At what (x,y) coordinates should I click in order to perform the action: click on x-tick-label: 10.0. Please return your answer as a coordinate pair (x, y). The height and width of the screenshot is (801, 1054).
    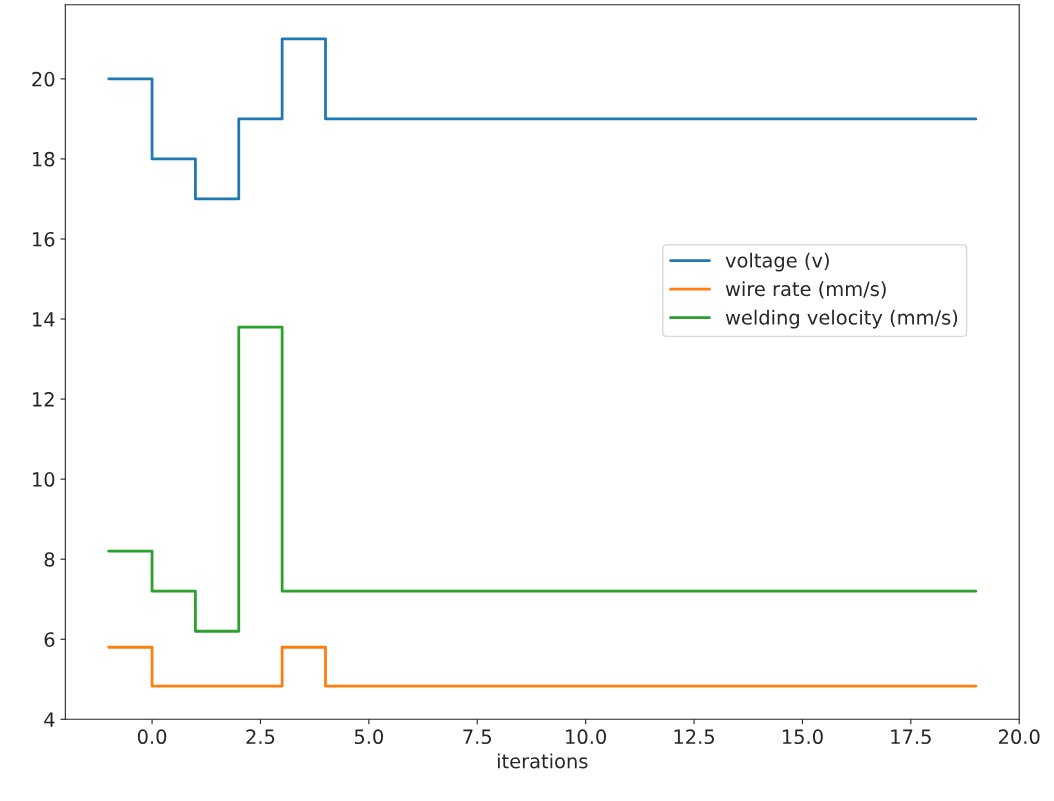
    Looking at the image, I should click on (586, 737).